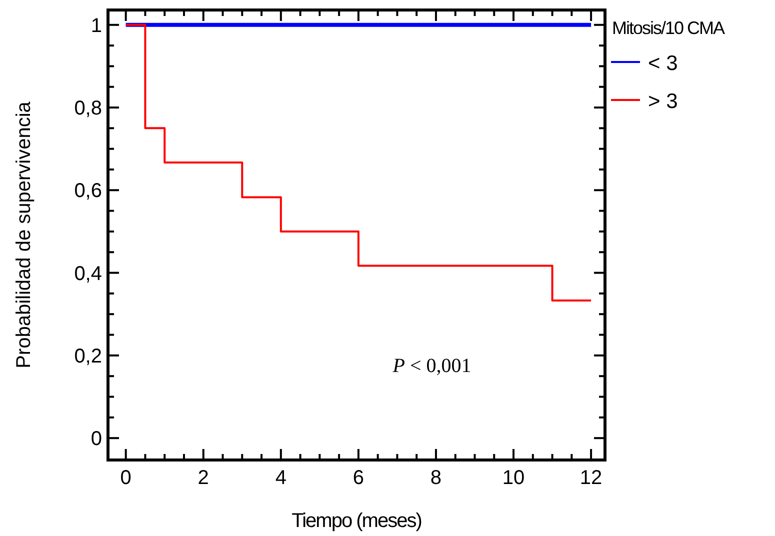  Describe the element at coordinates (358, 478) in the screenshot. I see `x-tick-label: 6` at that location.